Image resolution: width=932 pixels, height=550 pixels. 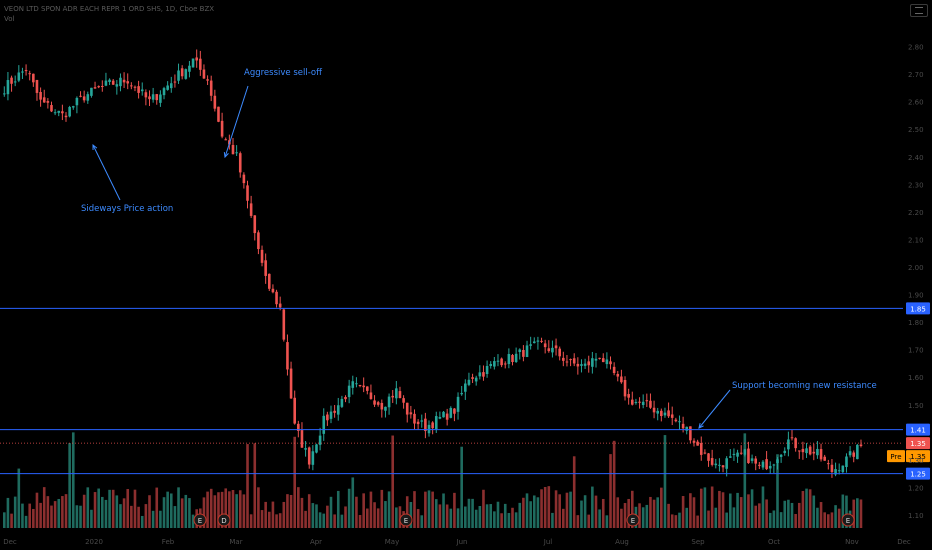 I want to click on level-price-tag, so click(x=918, y=473).